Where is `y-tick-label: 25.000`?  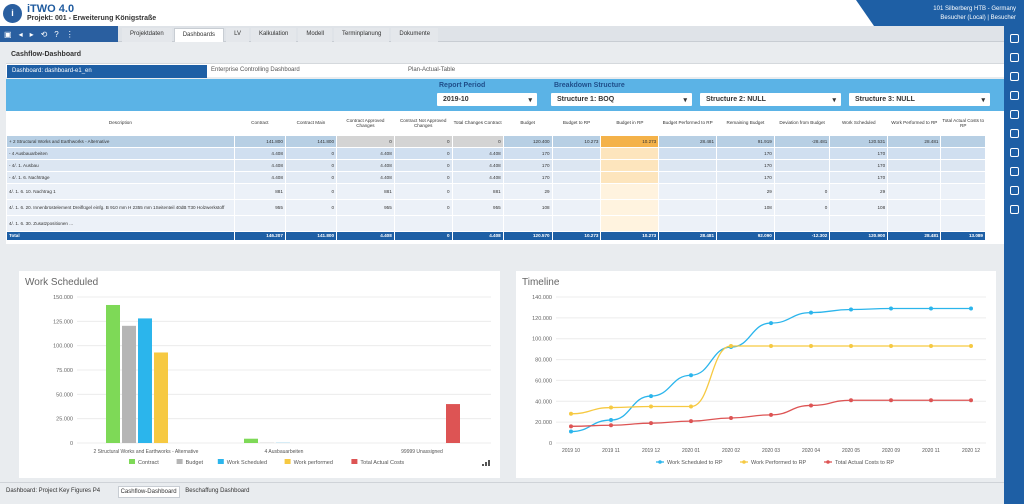
y-tick-label: 25.000 is located at coordinates (64, 420).